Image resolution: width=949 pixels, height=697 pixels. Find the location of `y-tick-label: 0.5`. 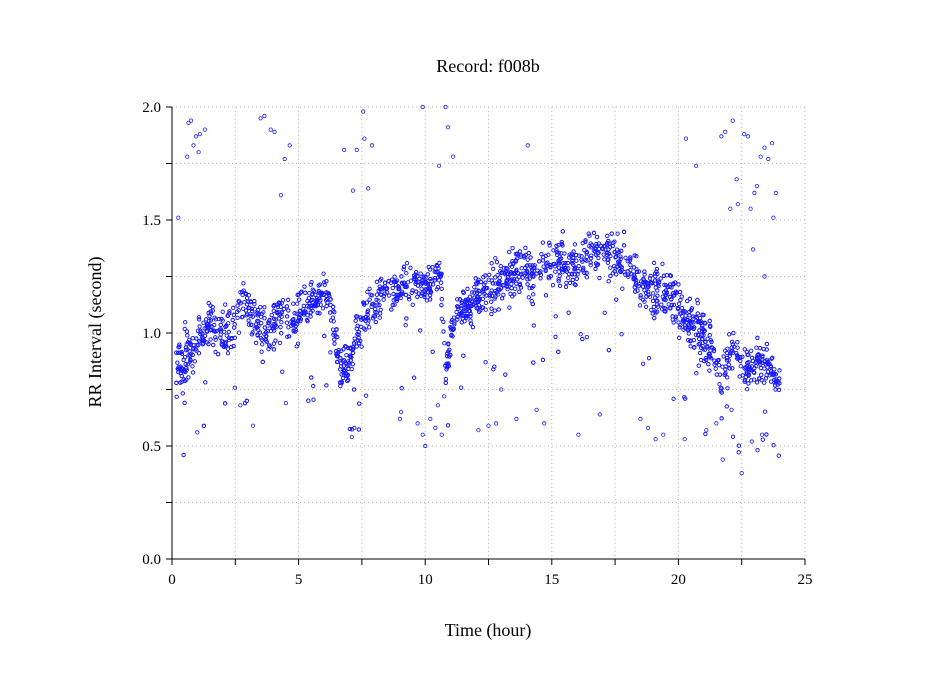

y-tick-label: 0.5 is located at coordinates (151, 447).